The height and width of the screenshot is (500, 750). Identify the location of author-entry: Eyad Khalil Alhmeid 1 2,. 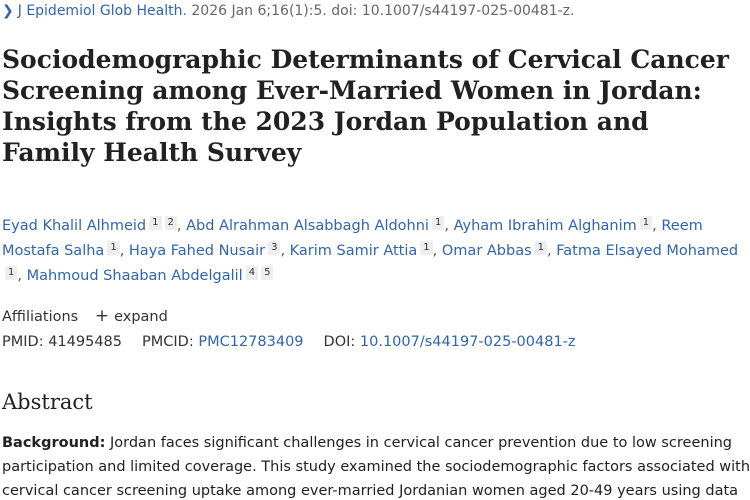
(94, 225).